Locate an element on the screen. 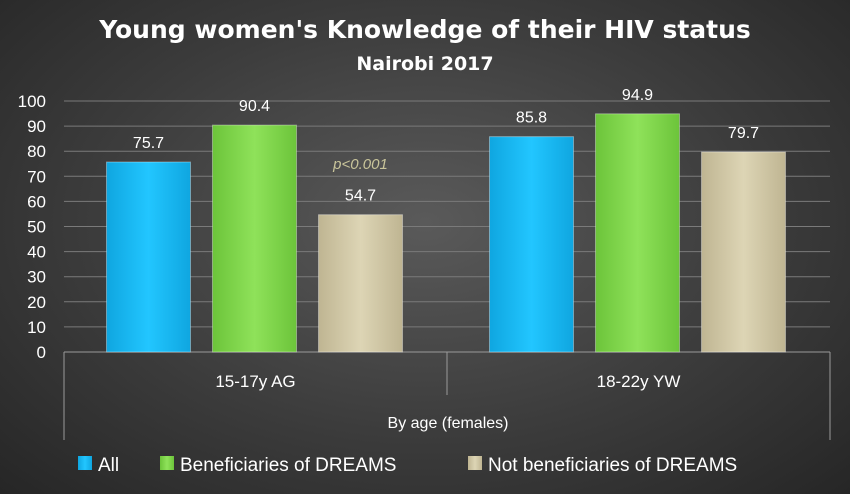 The height and width of the screenshot is (494, 850). y-tick-label: 90 is located at coordinates (36, 126).